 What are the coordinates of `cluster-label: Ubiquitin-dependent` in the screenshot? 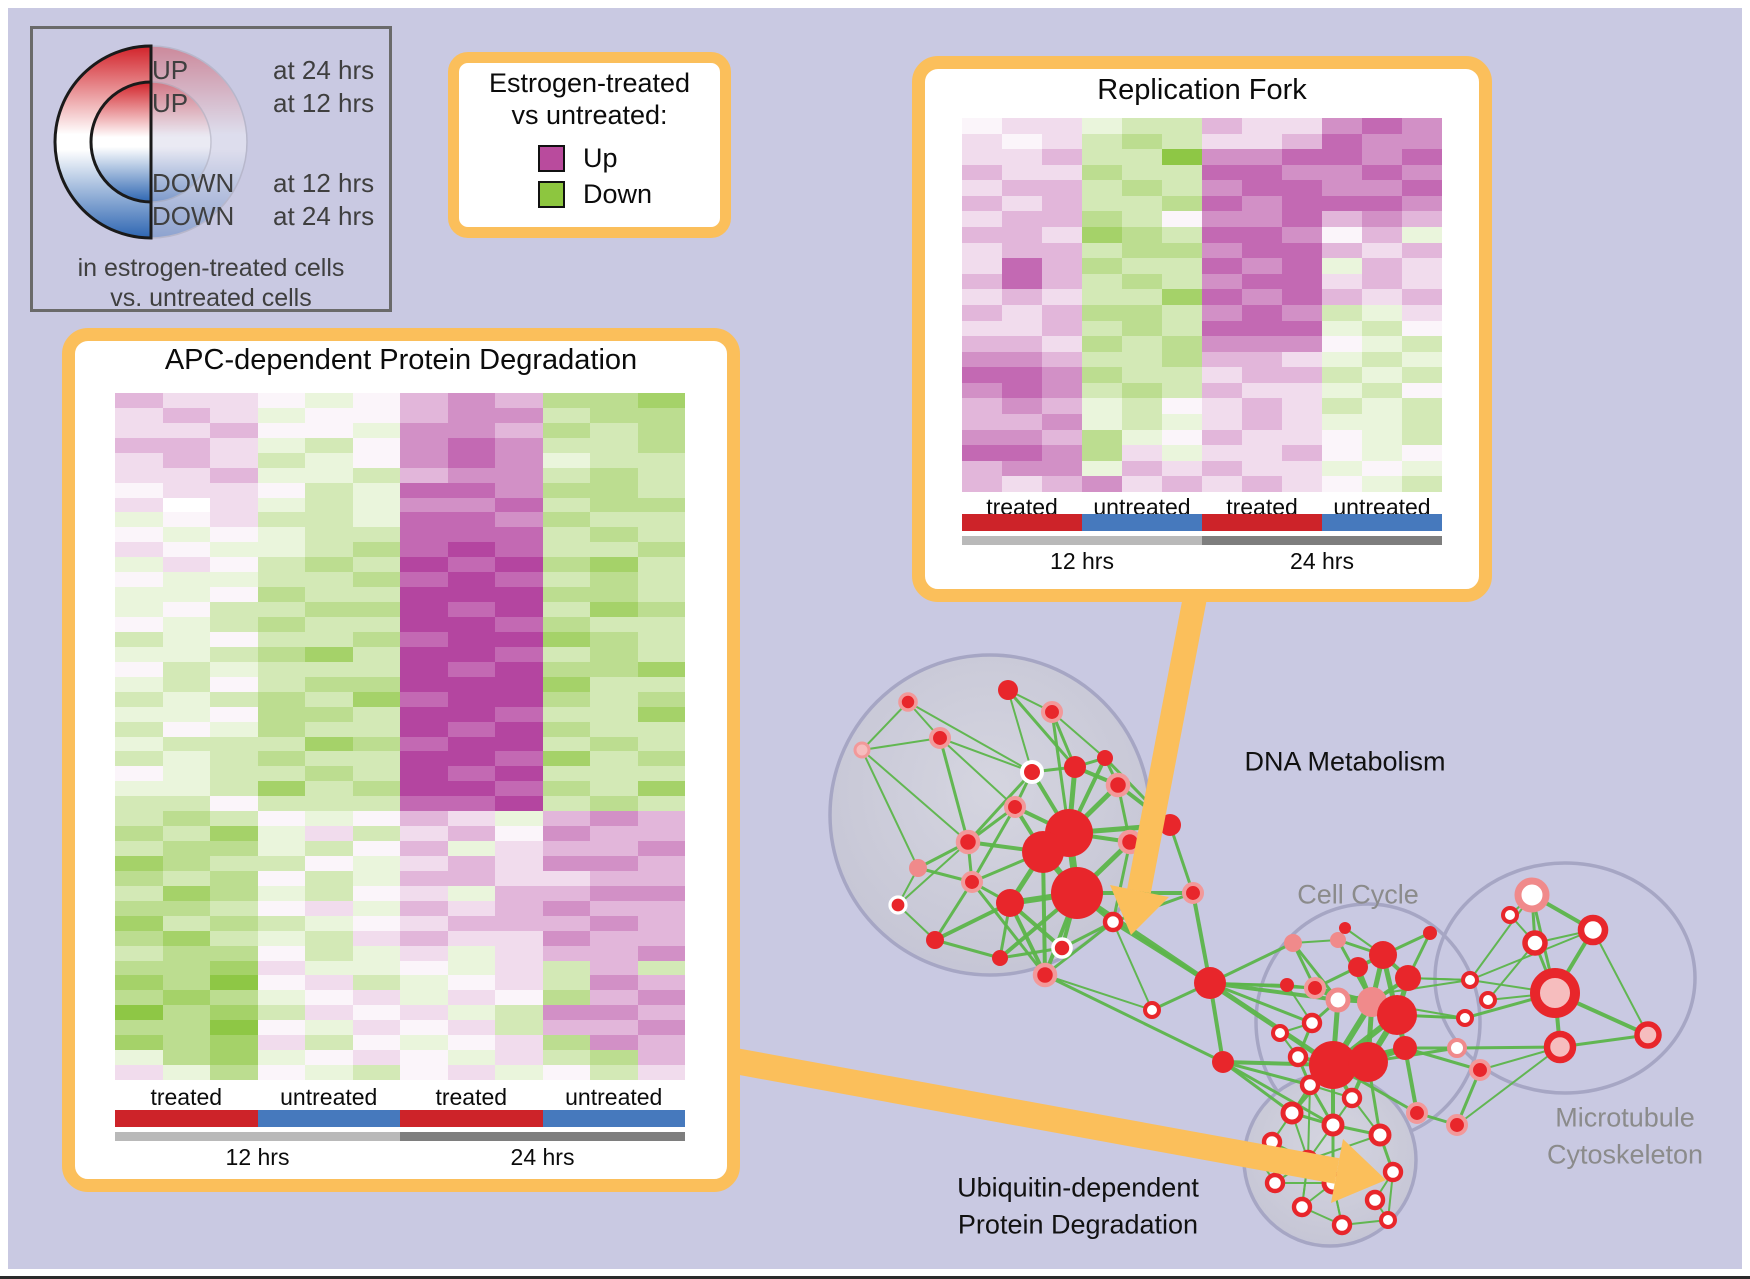 It's located at (1078, 1187).